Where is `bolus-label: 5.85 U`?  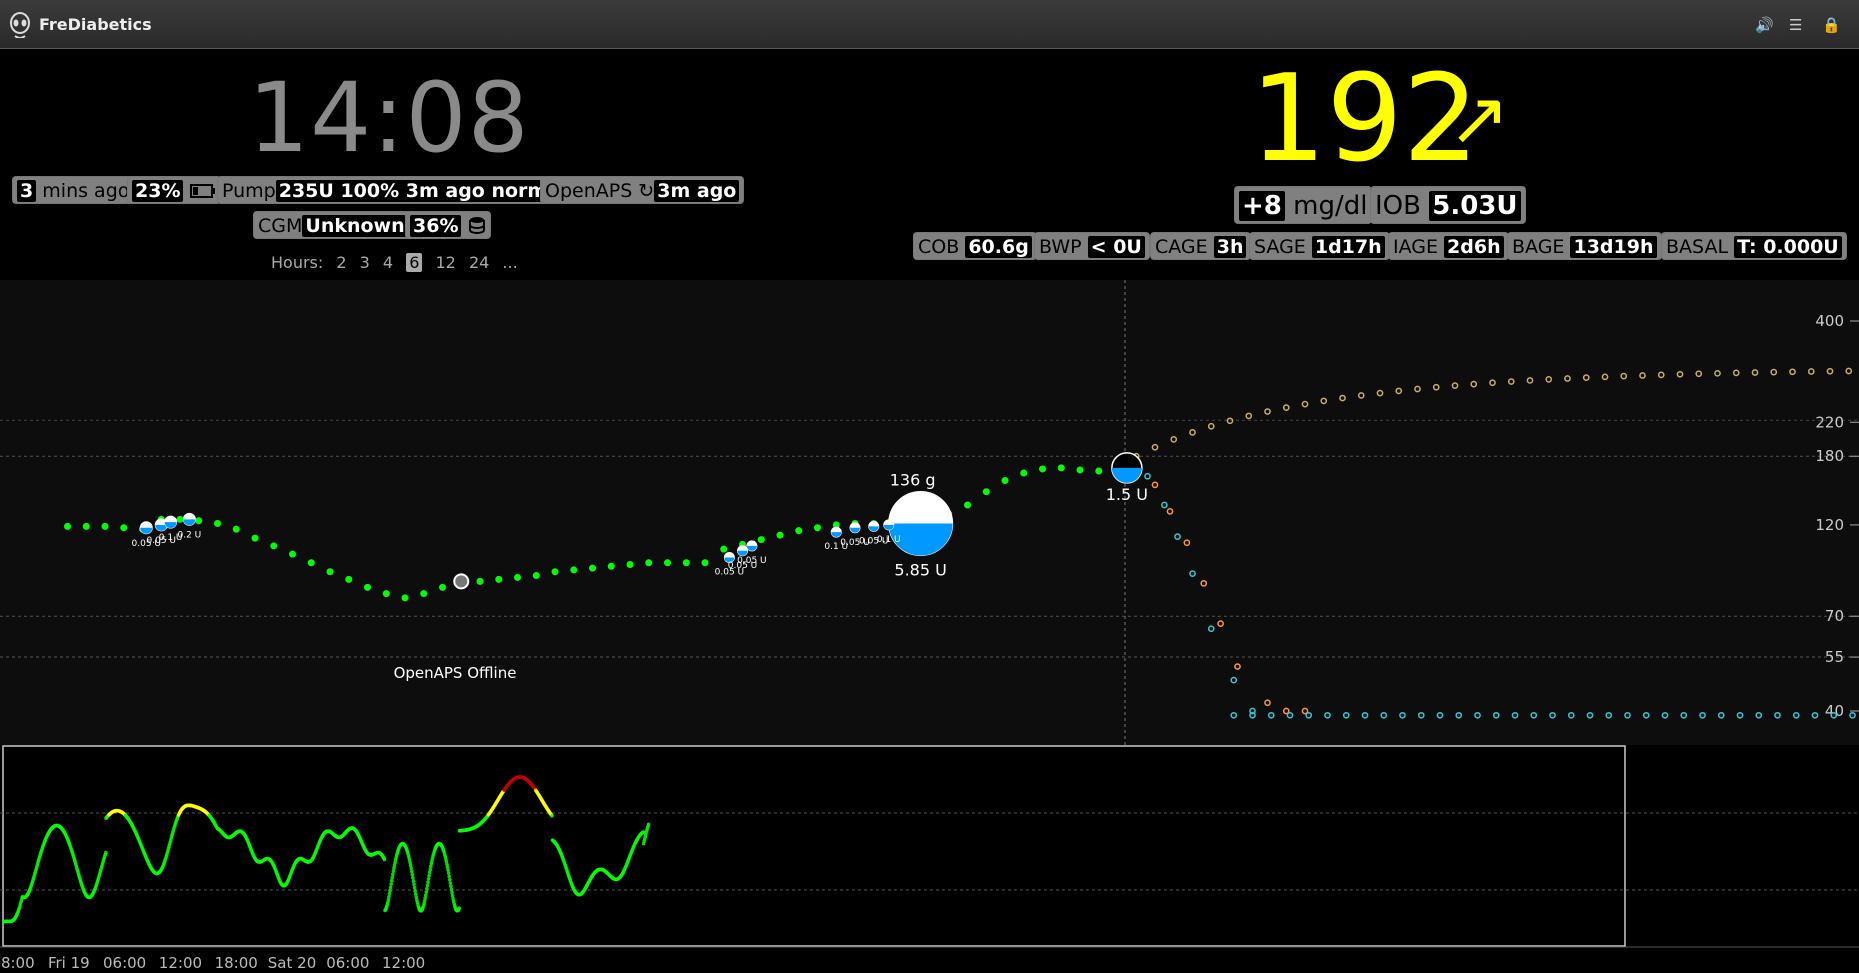 bolus-label: 5.85 U is located at coordinates (920, 570).